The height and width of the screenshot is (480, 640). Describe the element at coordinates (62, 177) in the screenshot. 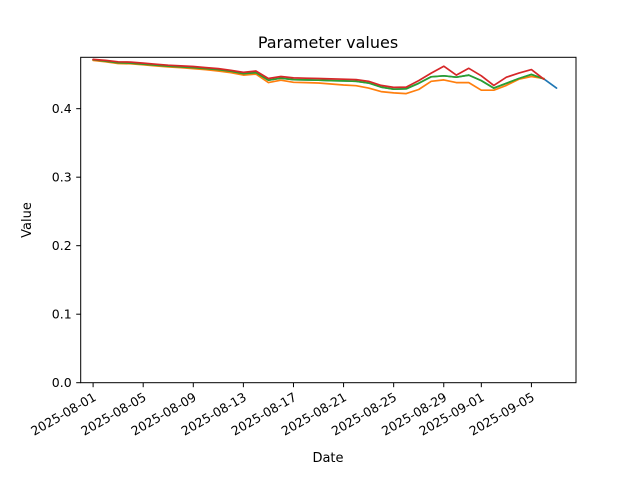

I see `y-tick-label: 0.3` at that location.